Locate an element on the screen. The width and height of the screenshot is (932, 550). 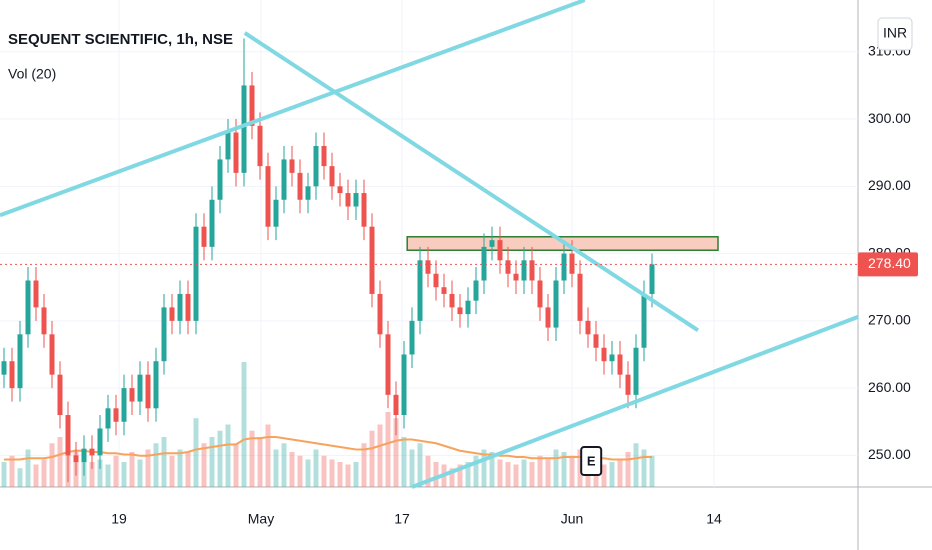
volume-label: Vol (20) is located at coordinates (32, 74).